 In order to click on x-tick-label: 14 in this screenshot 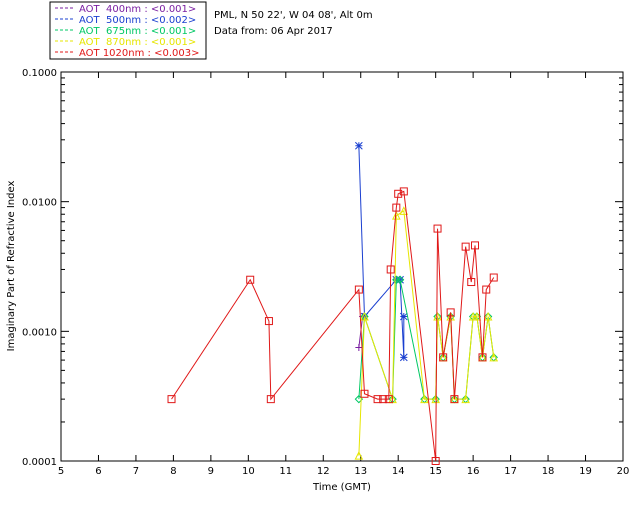, I will do `click(398, 471)`.